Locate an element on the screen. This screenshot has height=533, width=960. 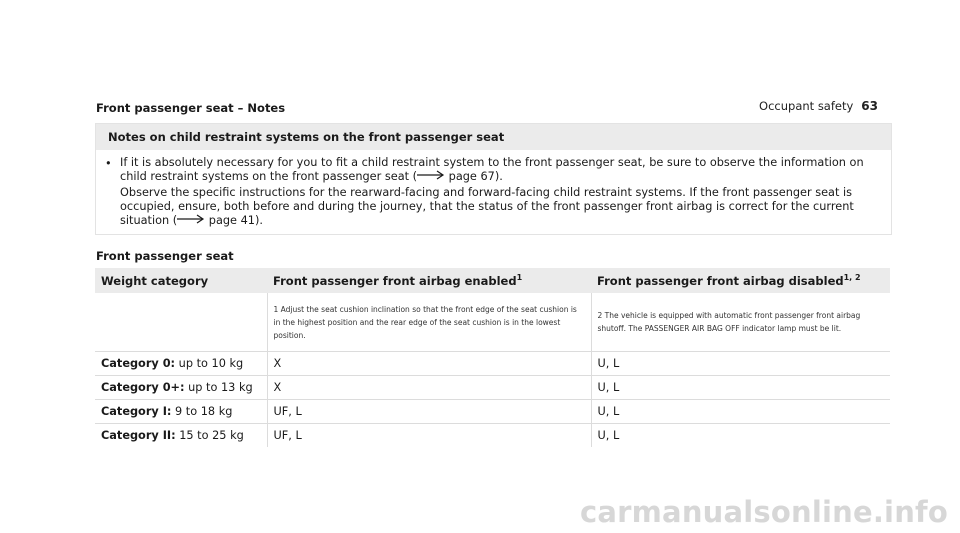
page-reference-link: page 67). is located at coordinates (475, 176).